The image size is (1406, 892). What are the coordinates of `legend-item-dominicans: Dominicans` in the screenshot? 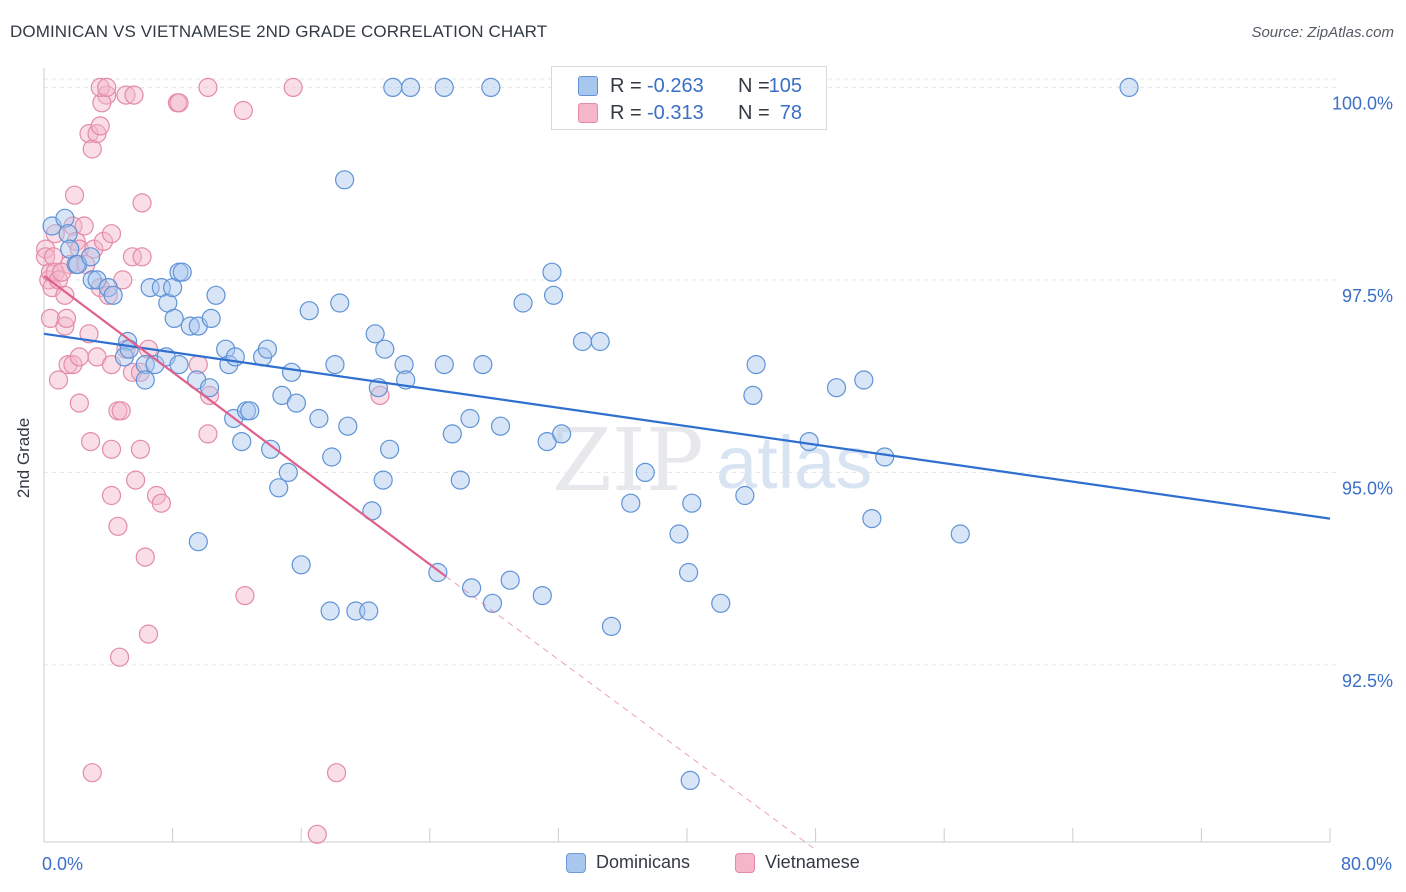 It's located at (628, 862).